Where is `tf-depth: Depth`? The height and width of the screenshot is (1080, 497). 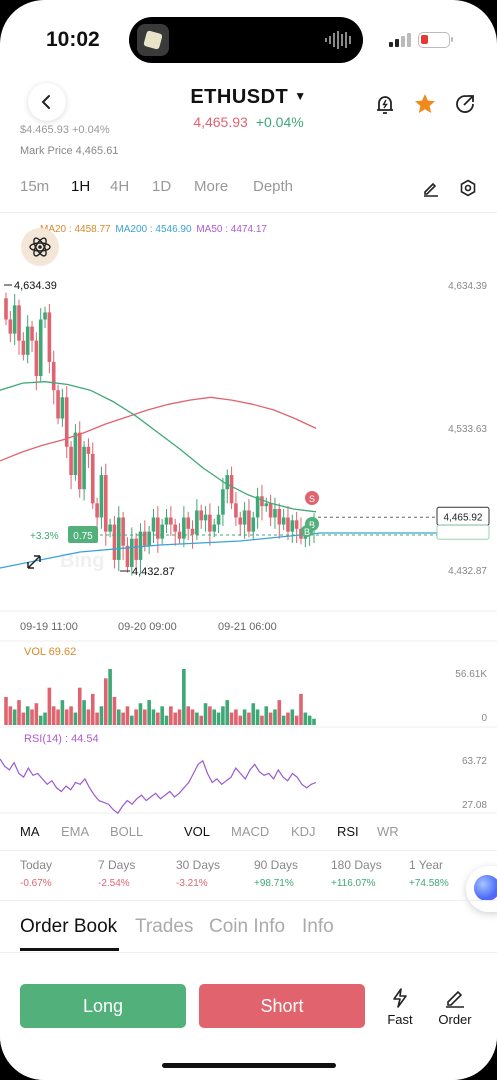
tf-depth: Depth is located at coordinates (273, 186).